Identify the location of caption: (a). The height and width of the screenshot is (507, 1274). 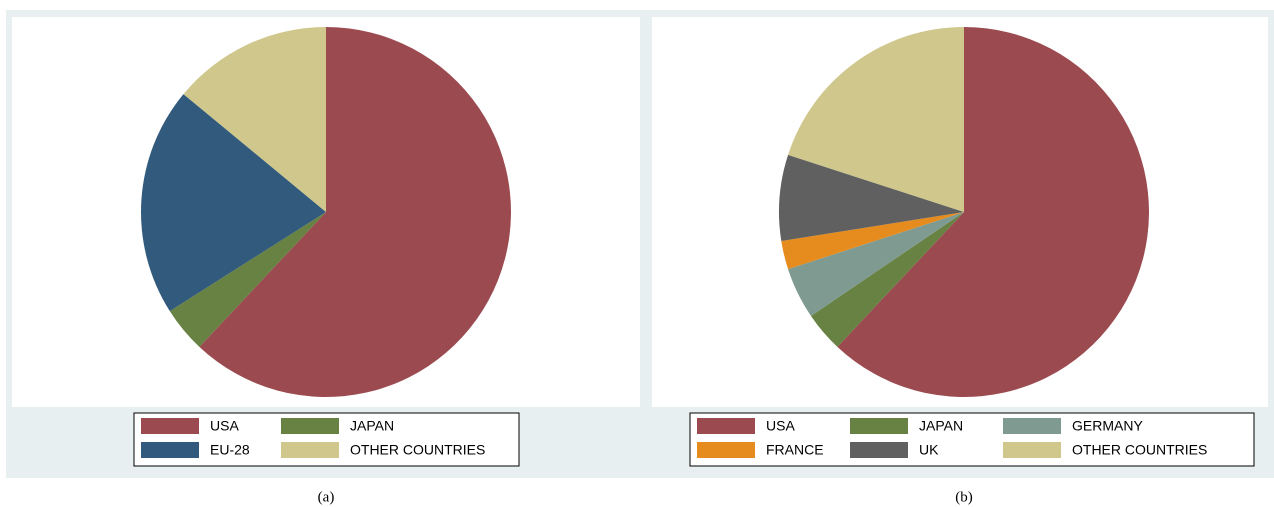
(326, 497).